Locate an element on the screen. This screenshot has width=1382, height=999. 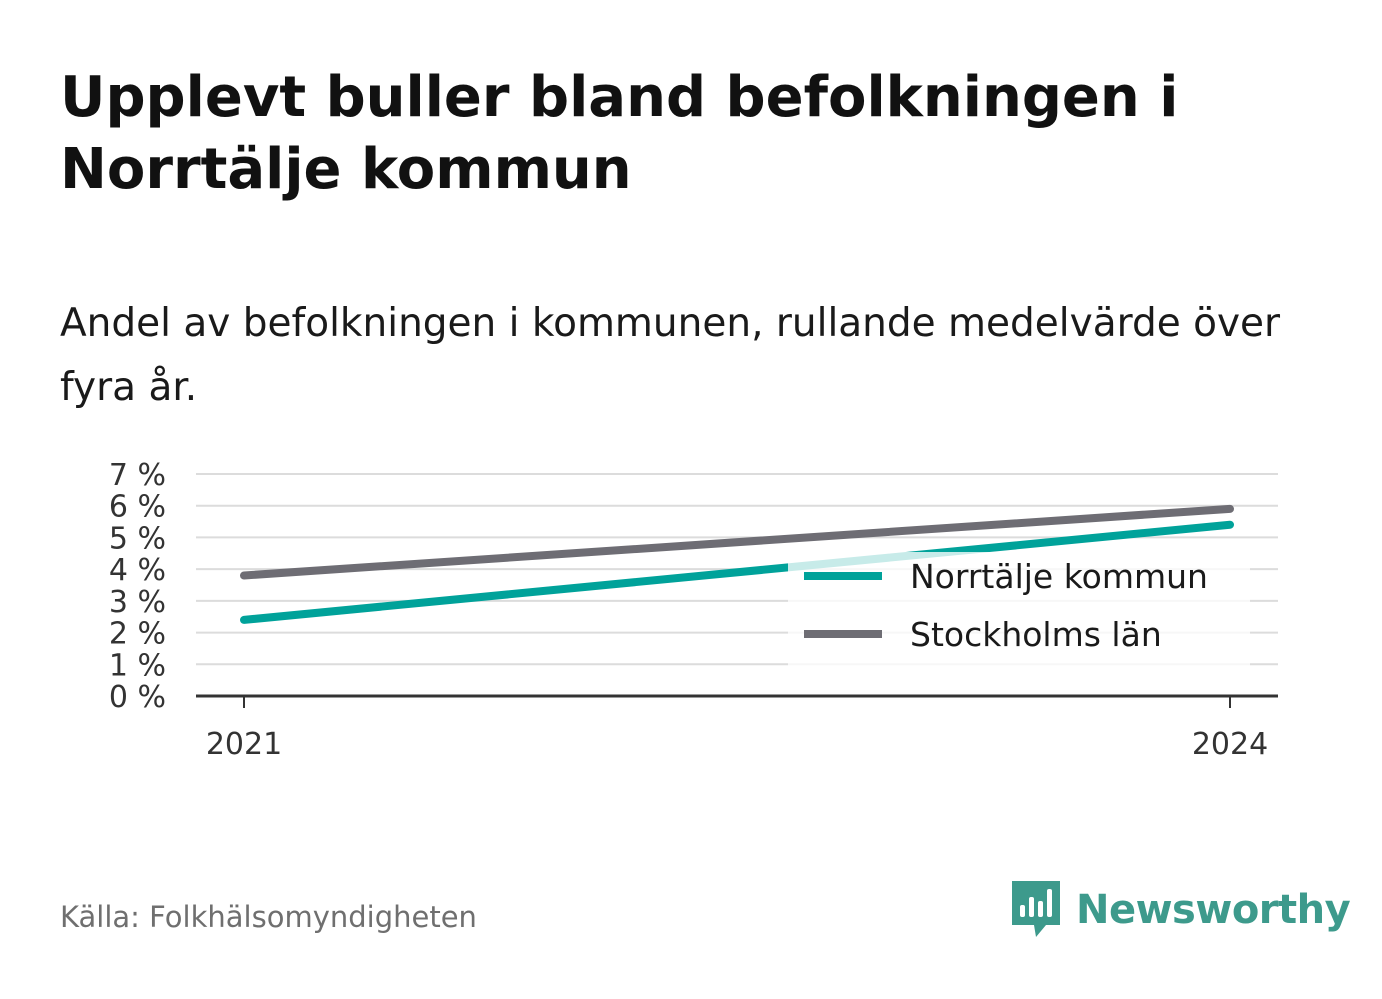
y-tick-label: 6 % is located at coordinates (137, 507).